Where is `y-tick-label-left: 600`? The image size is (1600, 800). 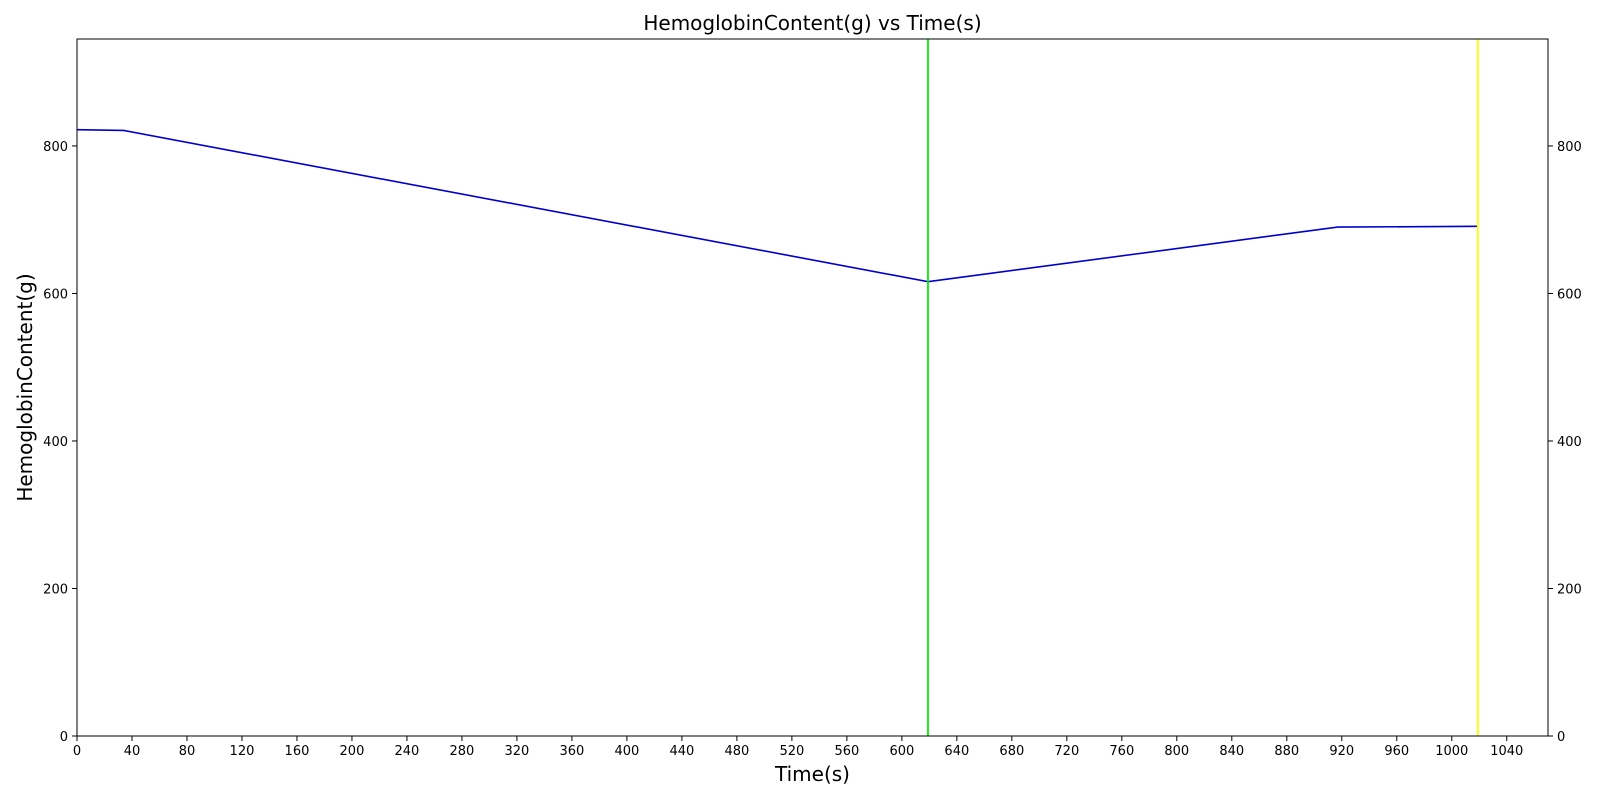 y-tick-label-left: 600 is located at coordinates (55, 294).